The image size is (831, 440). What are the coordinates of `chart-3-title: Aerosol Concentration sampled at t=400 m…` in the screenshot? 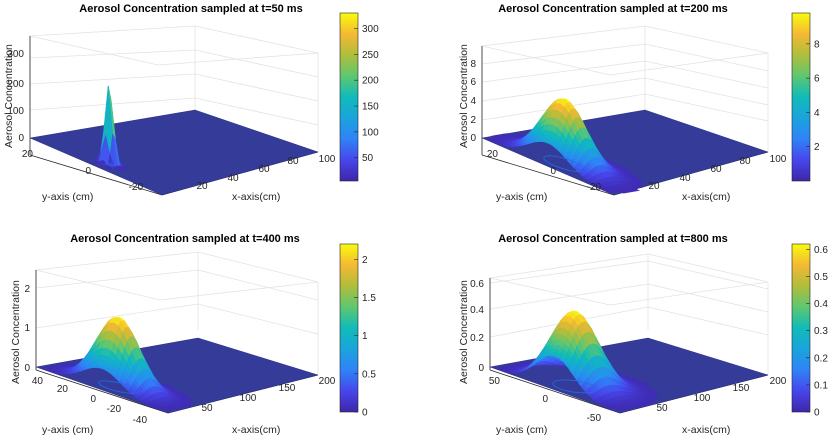 It's located at (185, 239).